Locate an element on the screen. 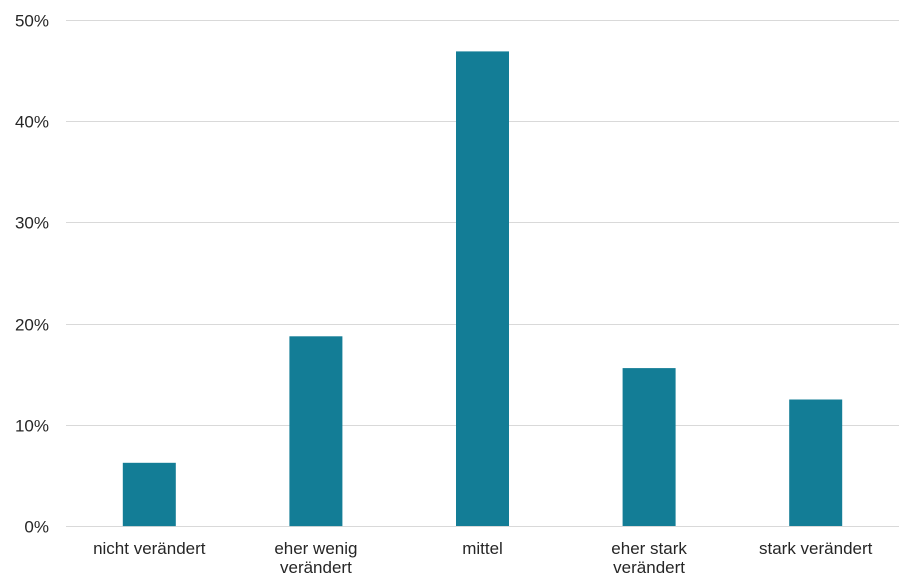 This screenshot has width=899, height=579. x-tick-label-line: nicht verändert is located at coordinates (149, 548).